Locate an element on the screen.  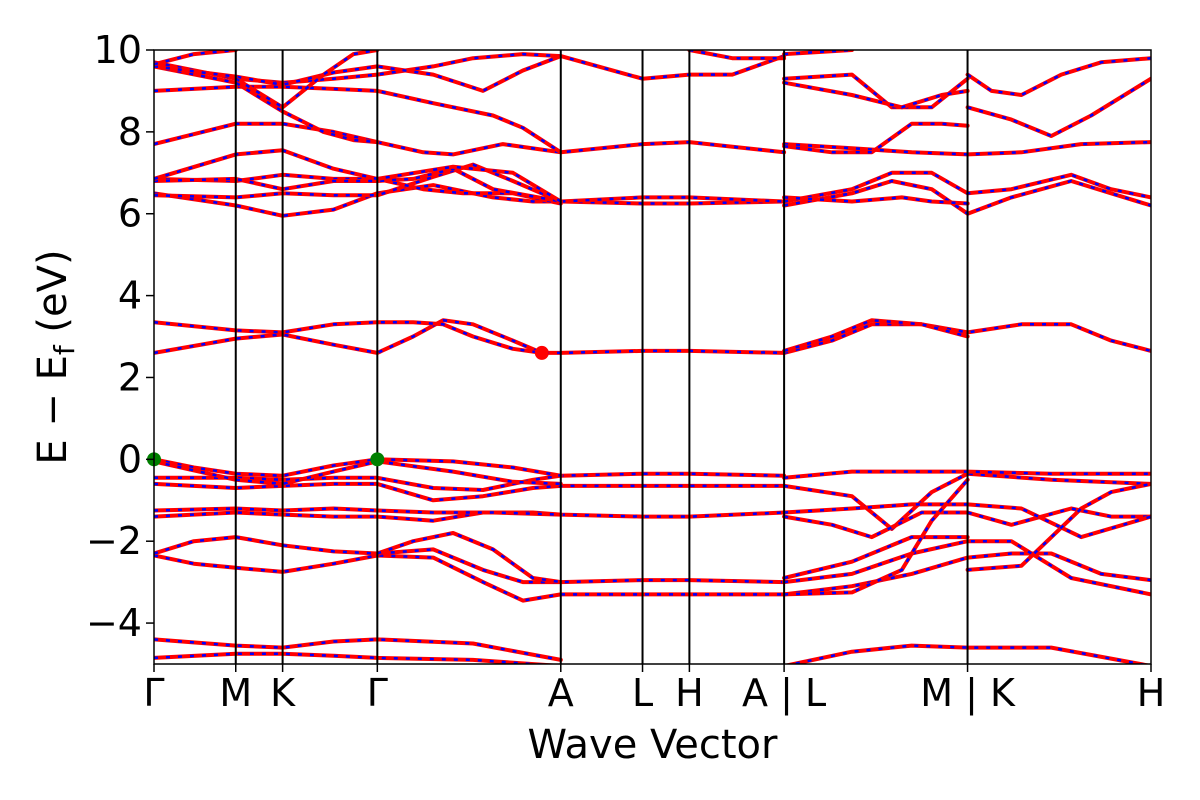
y-axis-label: E − Ef (eV) is located at coordinates (55, 356).